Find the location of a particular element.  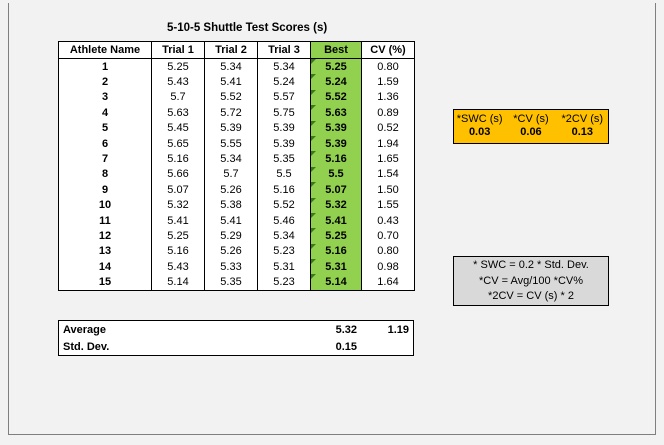

athlete-name-cell: 3 is located at coordinates (105, 97).